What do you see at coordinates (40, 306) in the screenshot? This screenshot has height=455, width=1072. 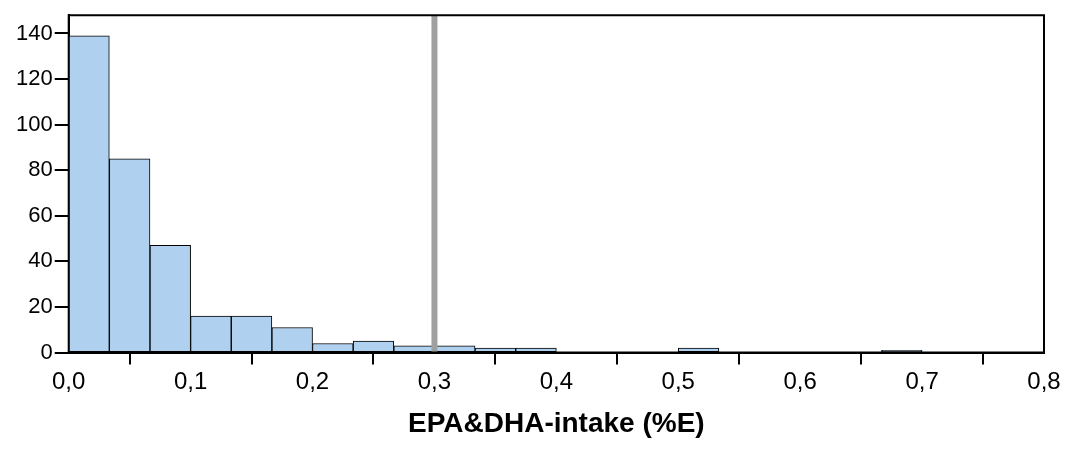 I see `y-tick-label: 20` at bounding box center [40, 306].